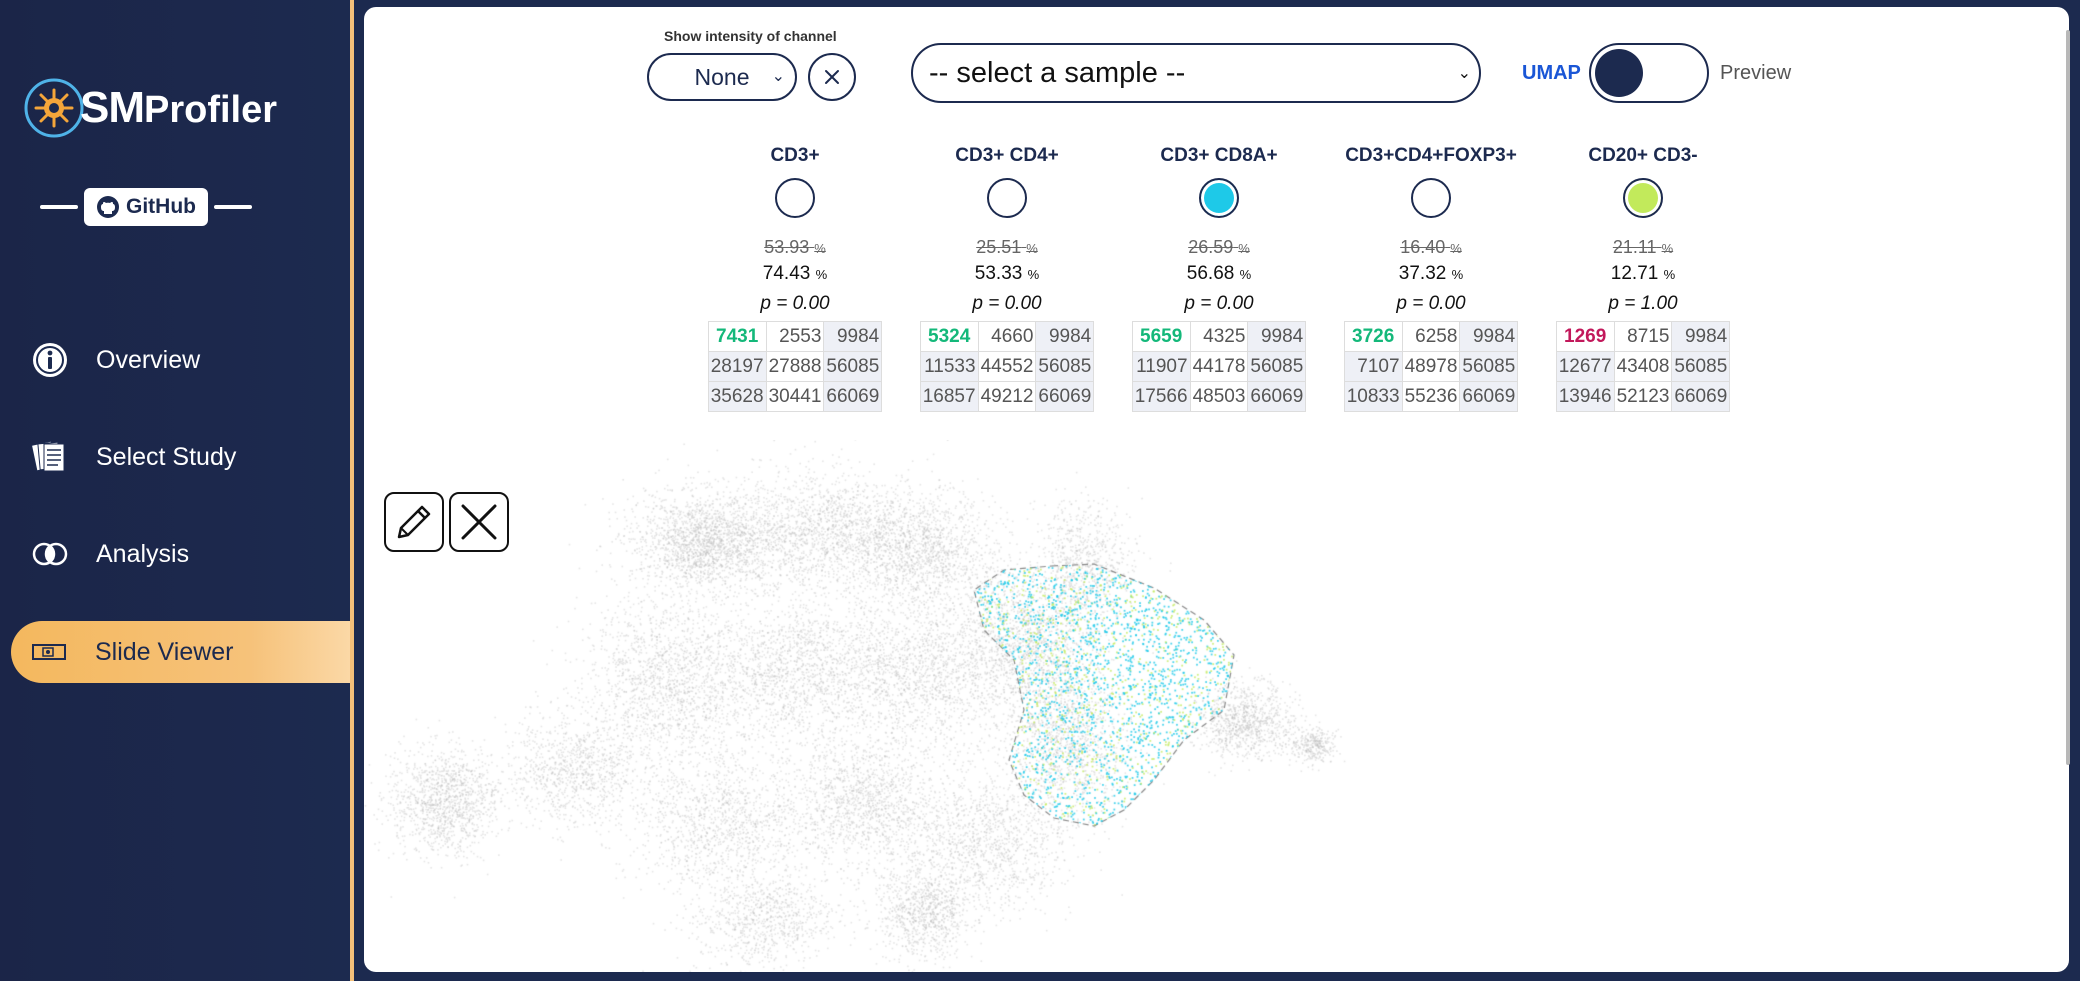 The image size is (2080, 981). I want to click on table-row: 35628 30441 66069, so click(795, 396).